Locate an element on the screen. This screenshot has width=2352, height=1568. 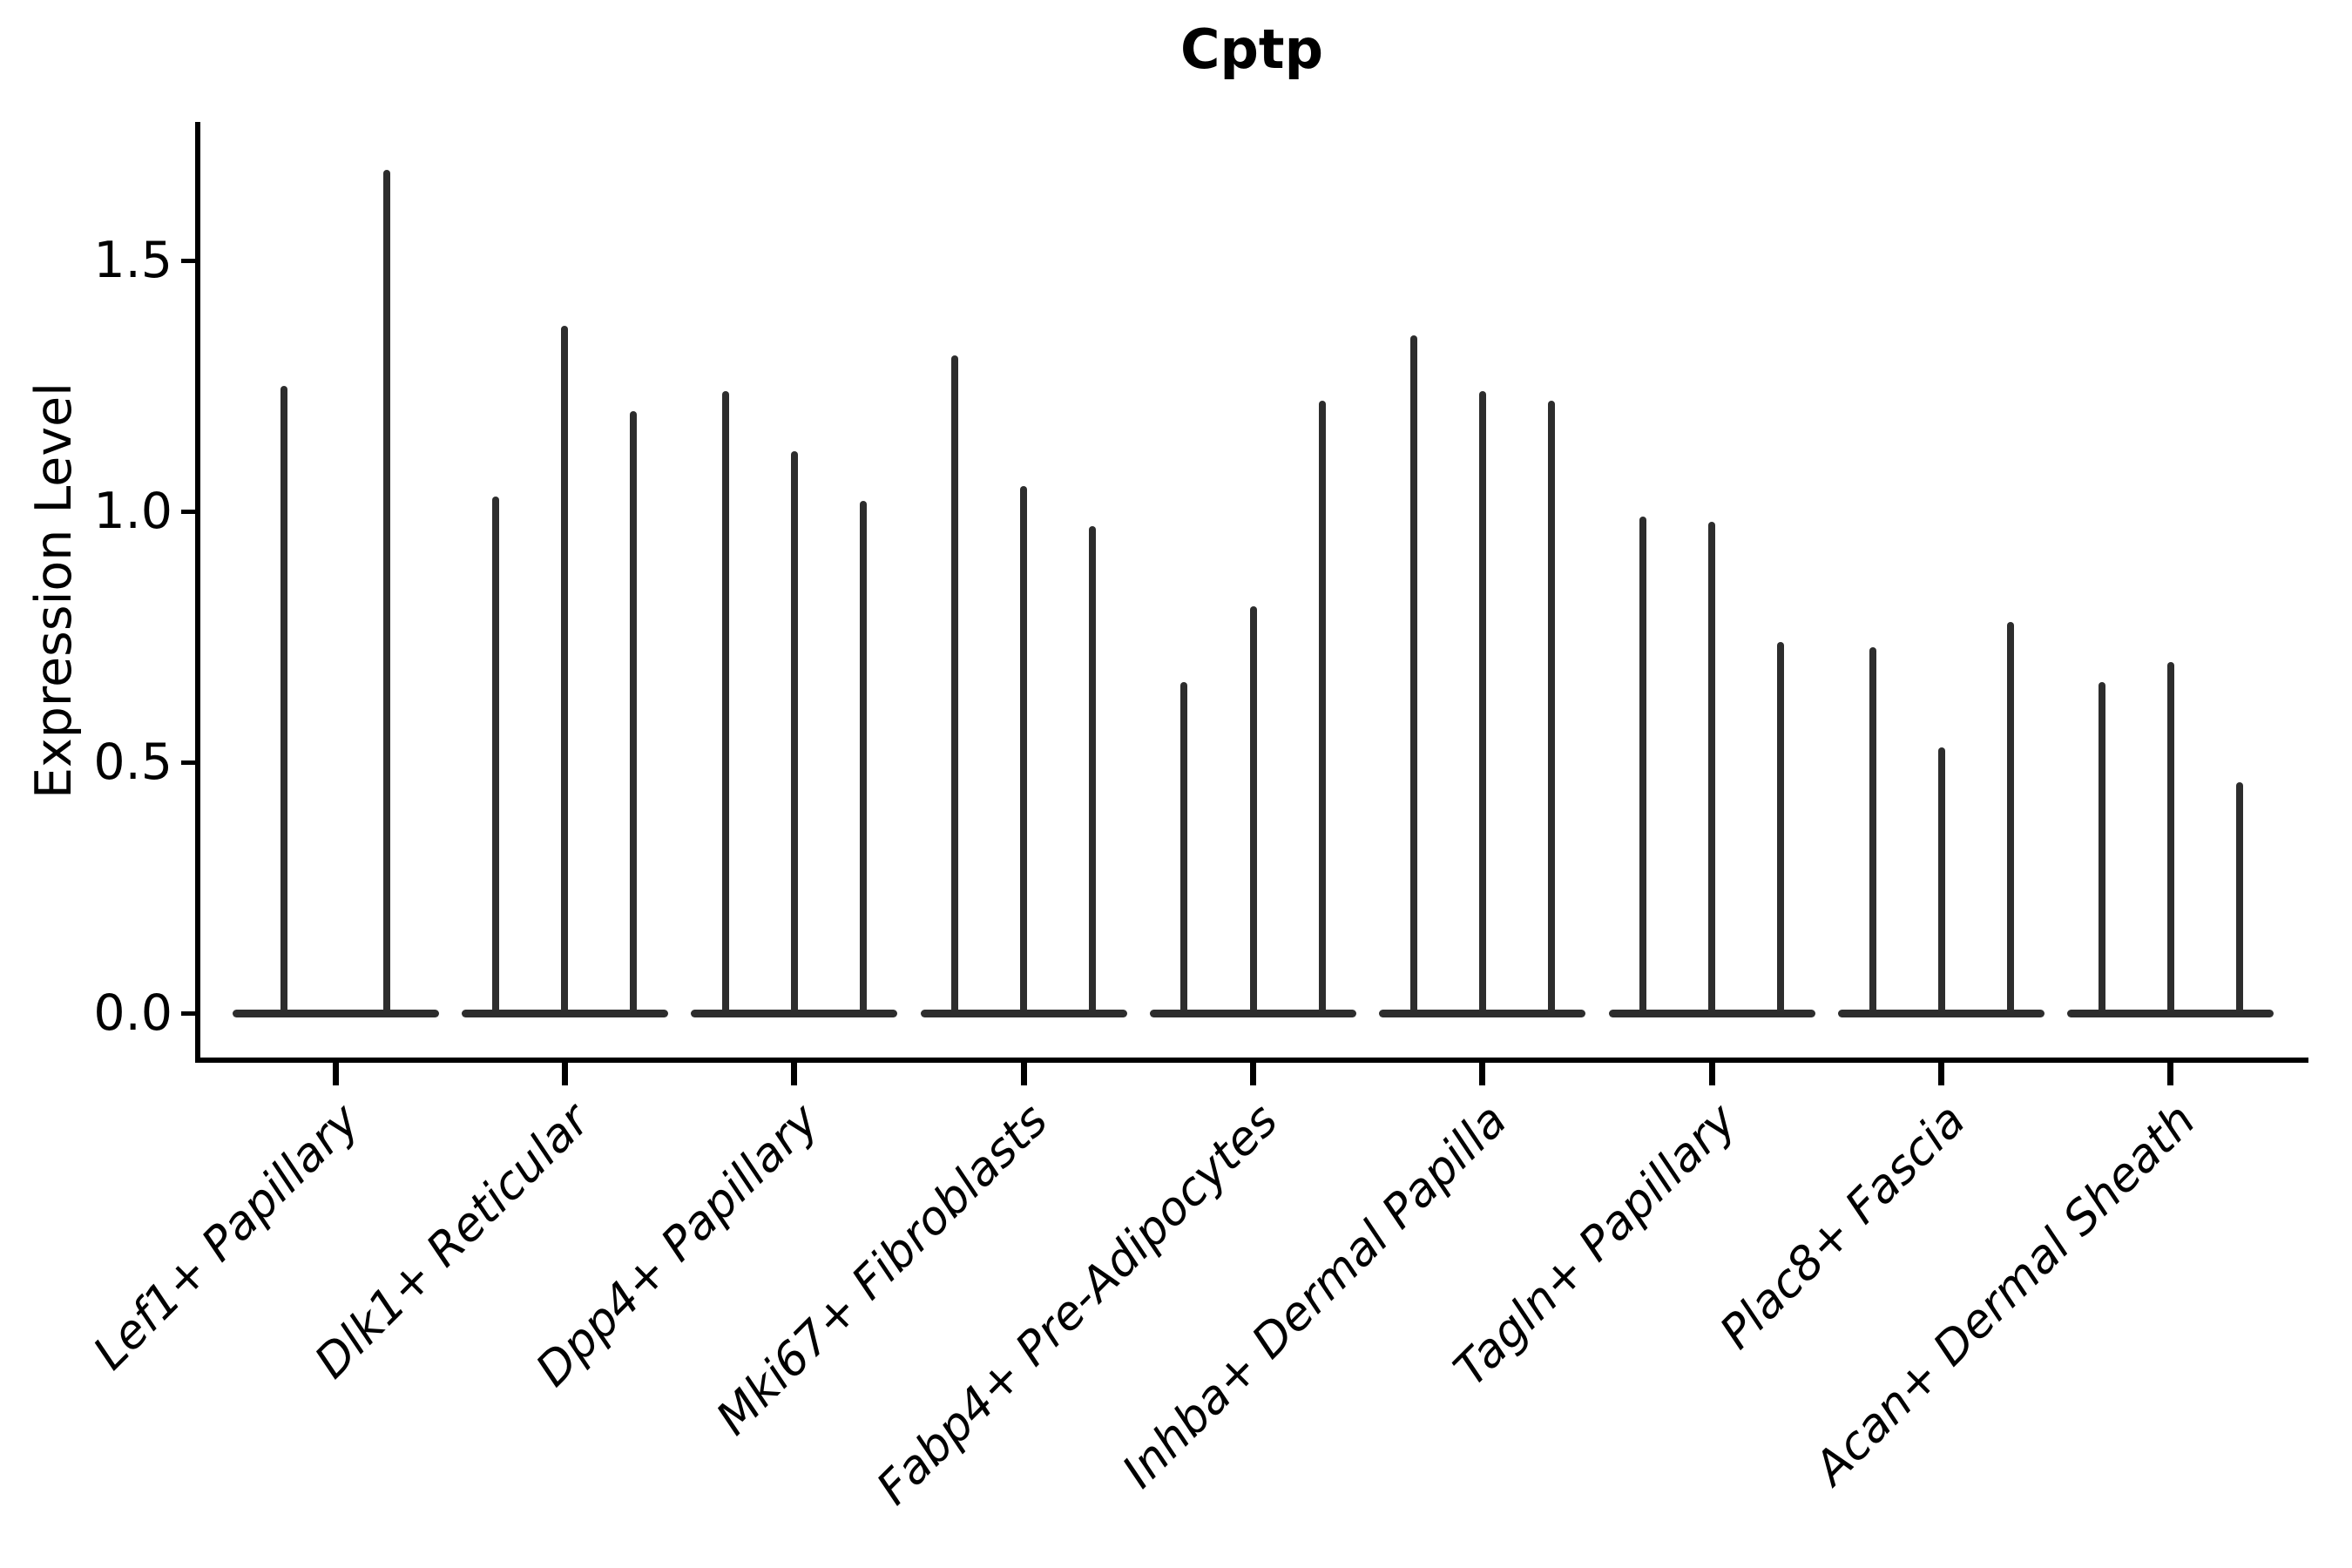
x-axis-spine is located at coordinates (1251, 1060).